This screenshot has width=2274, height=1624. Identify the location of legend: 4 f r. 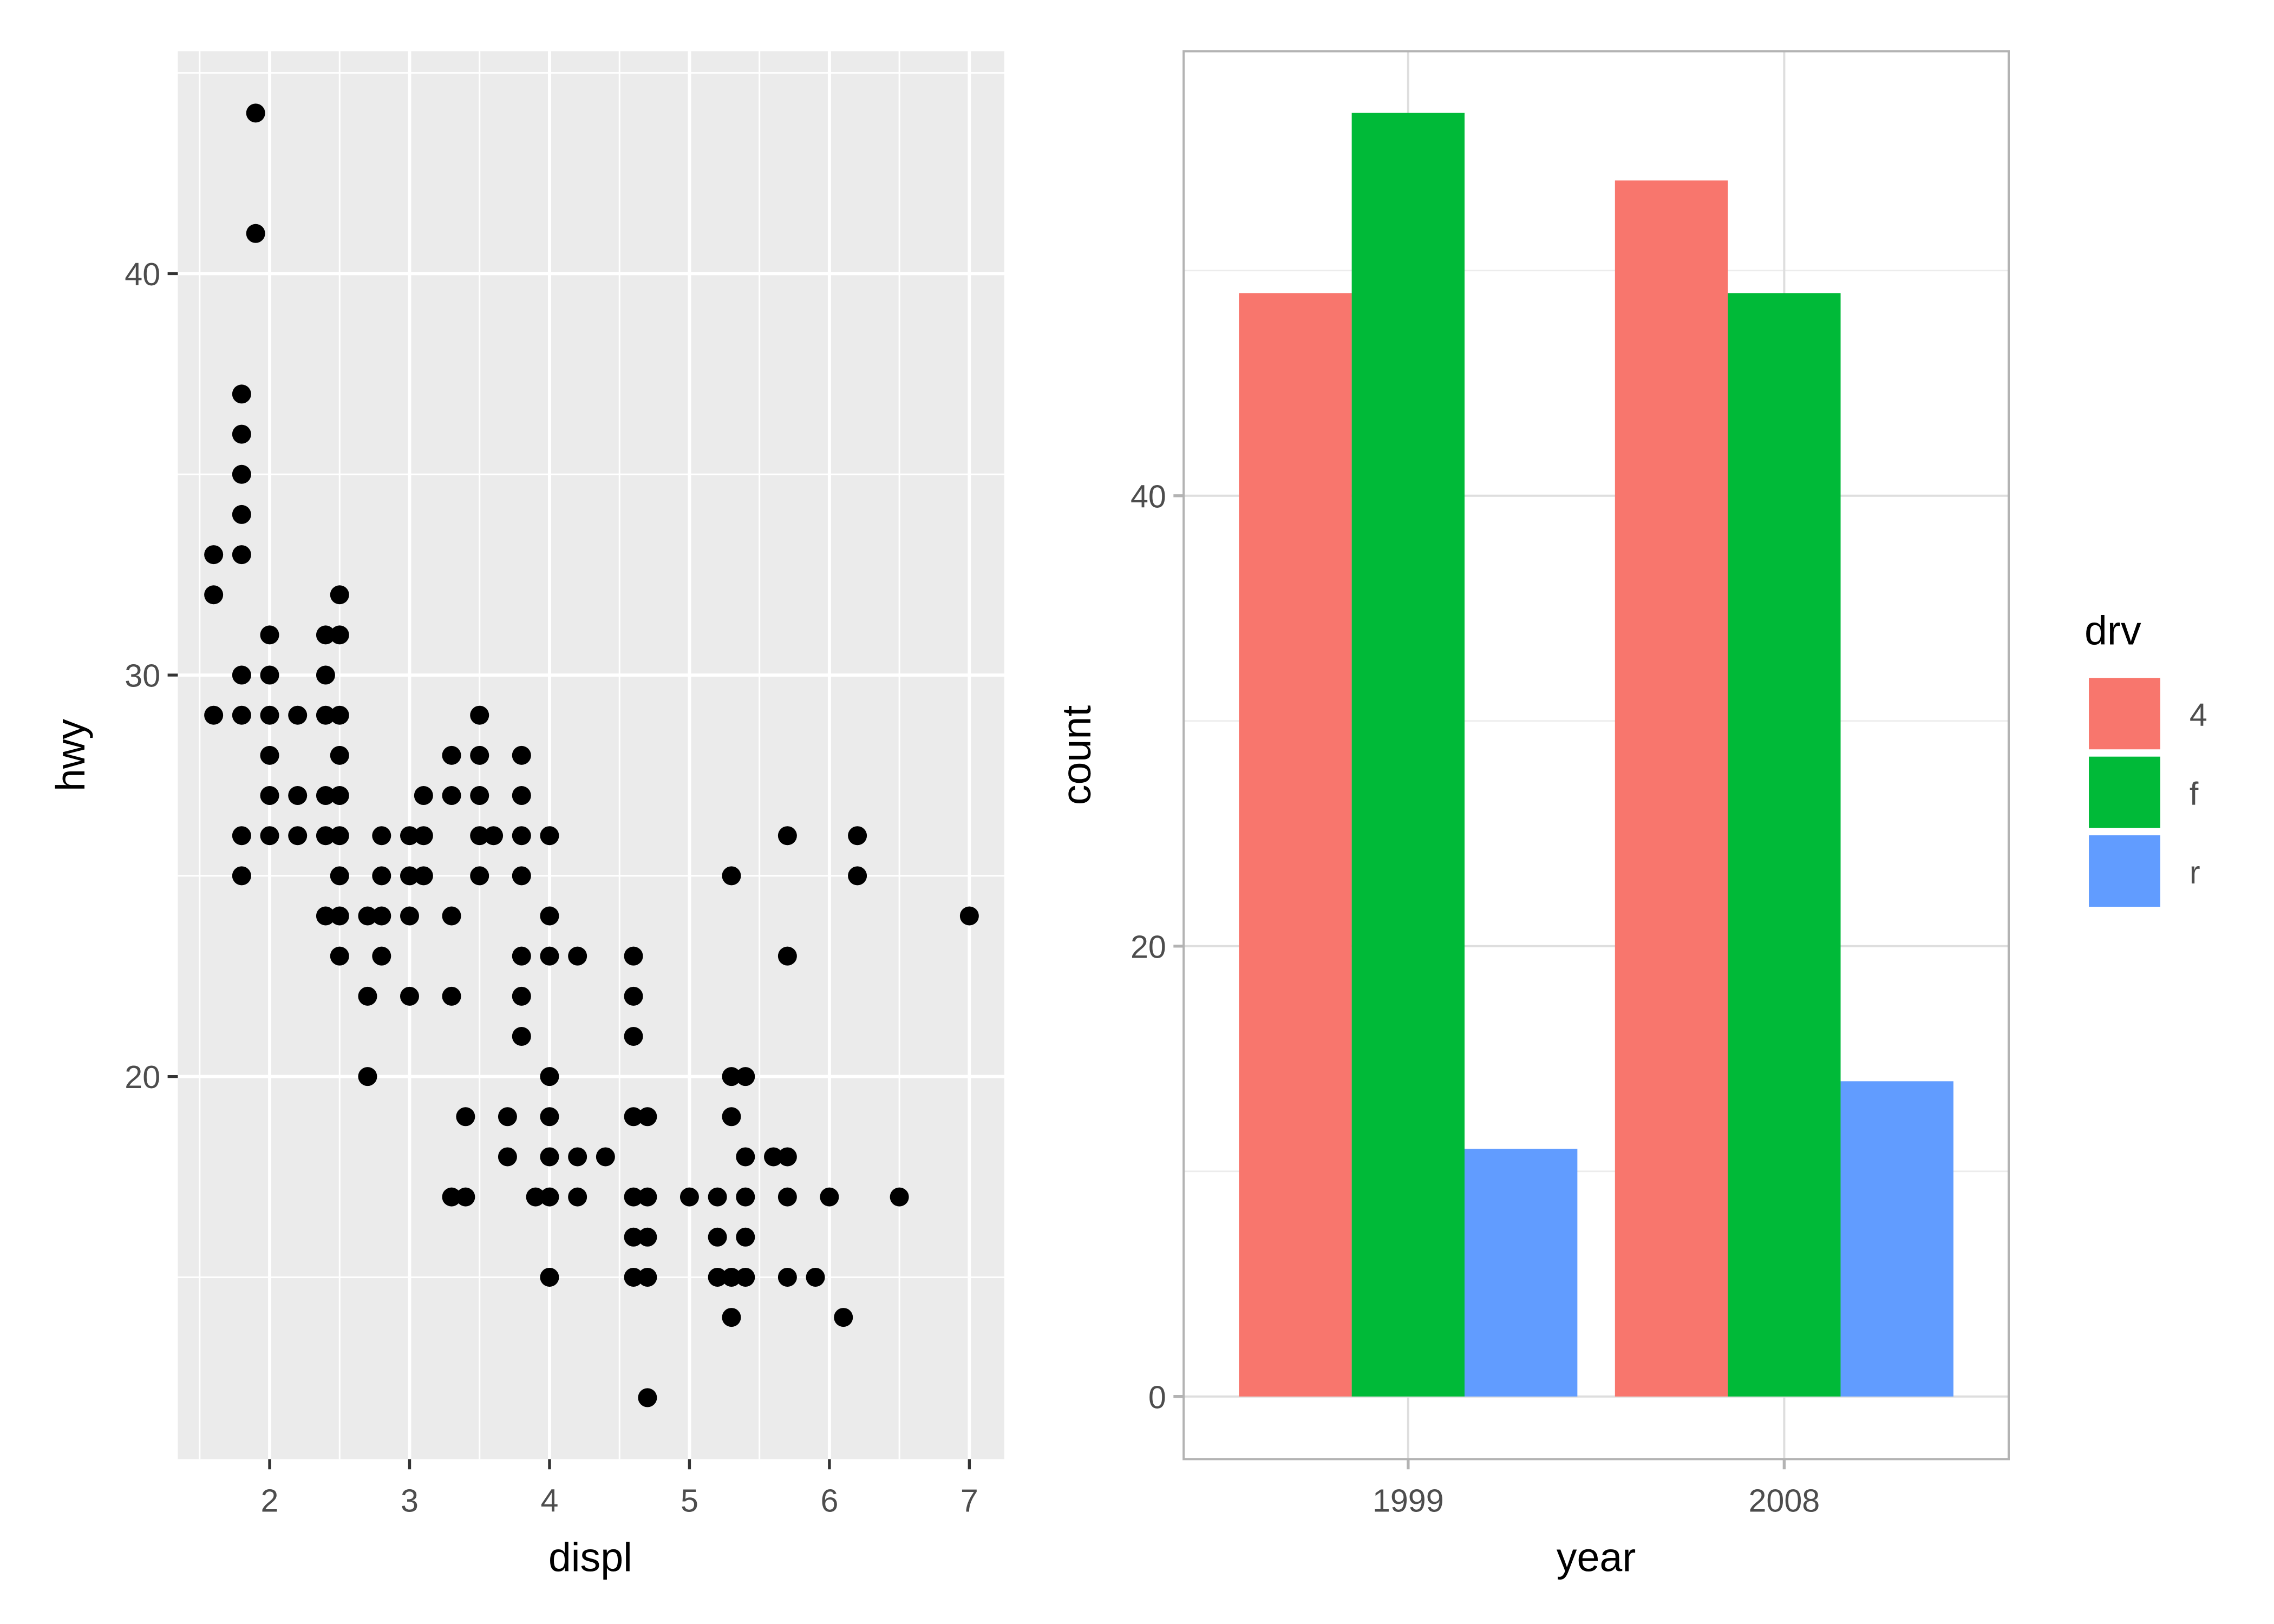
(2148, 792).